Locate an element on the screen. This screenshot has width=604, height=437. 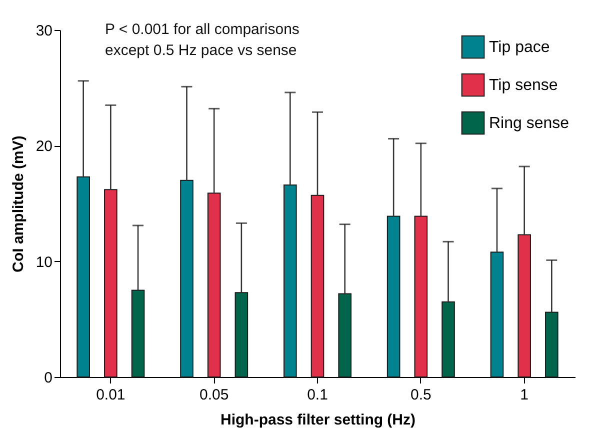
y-tick-label: 10 is located at coordinates (44, 262).